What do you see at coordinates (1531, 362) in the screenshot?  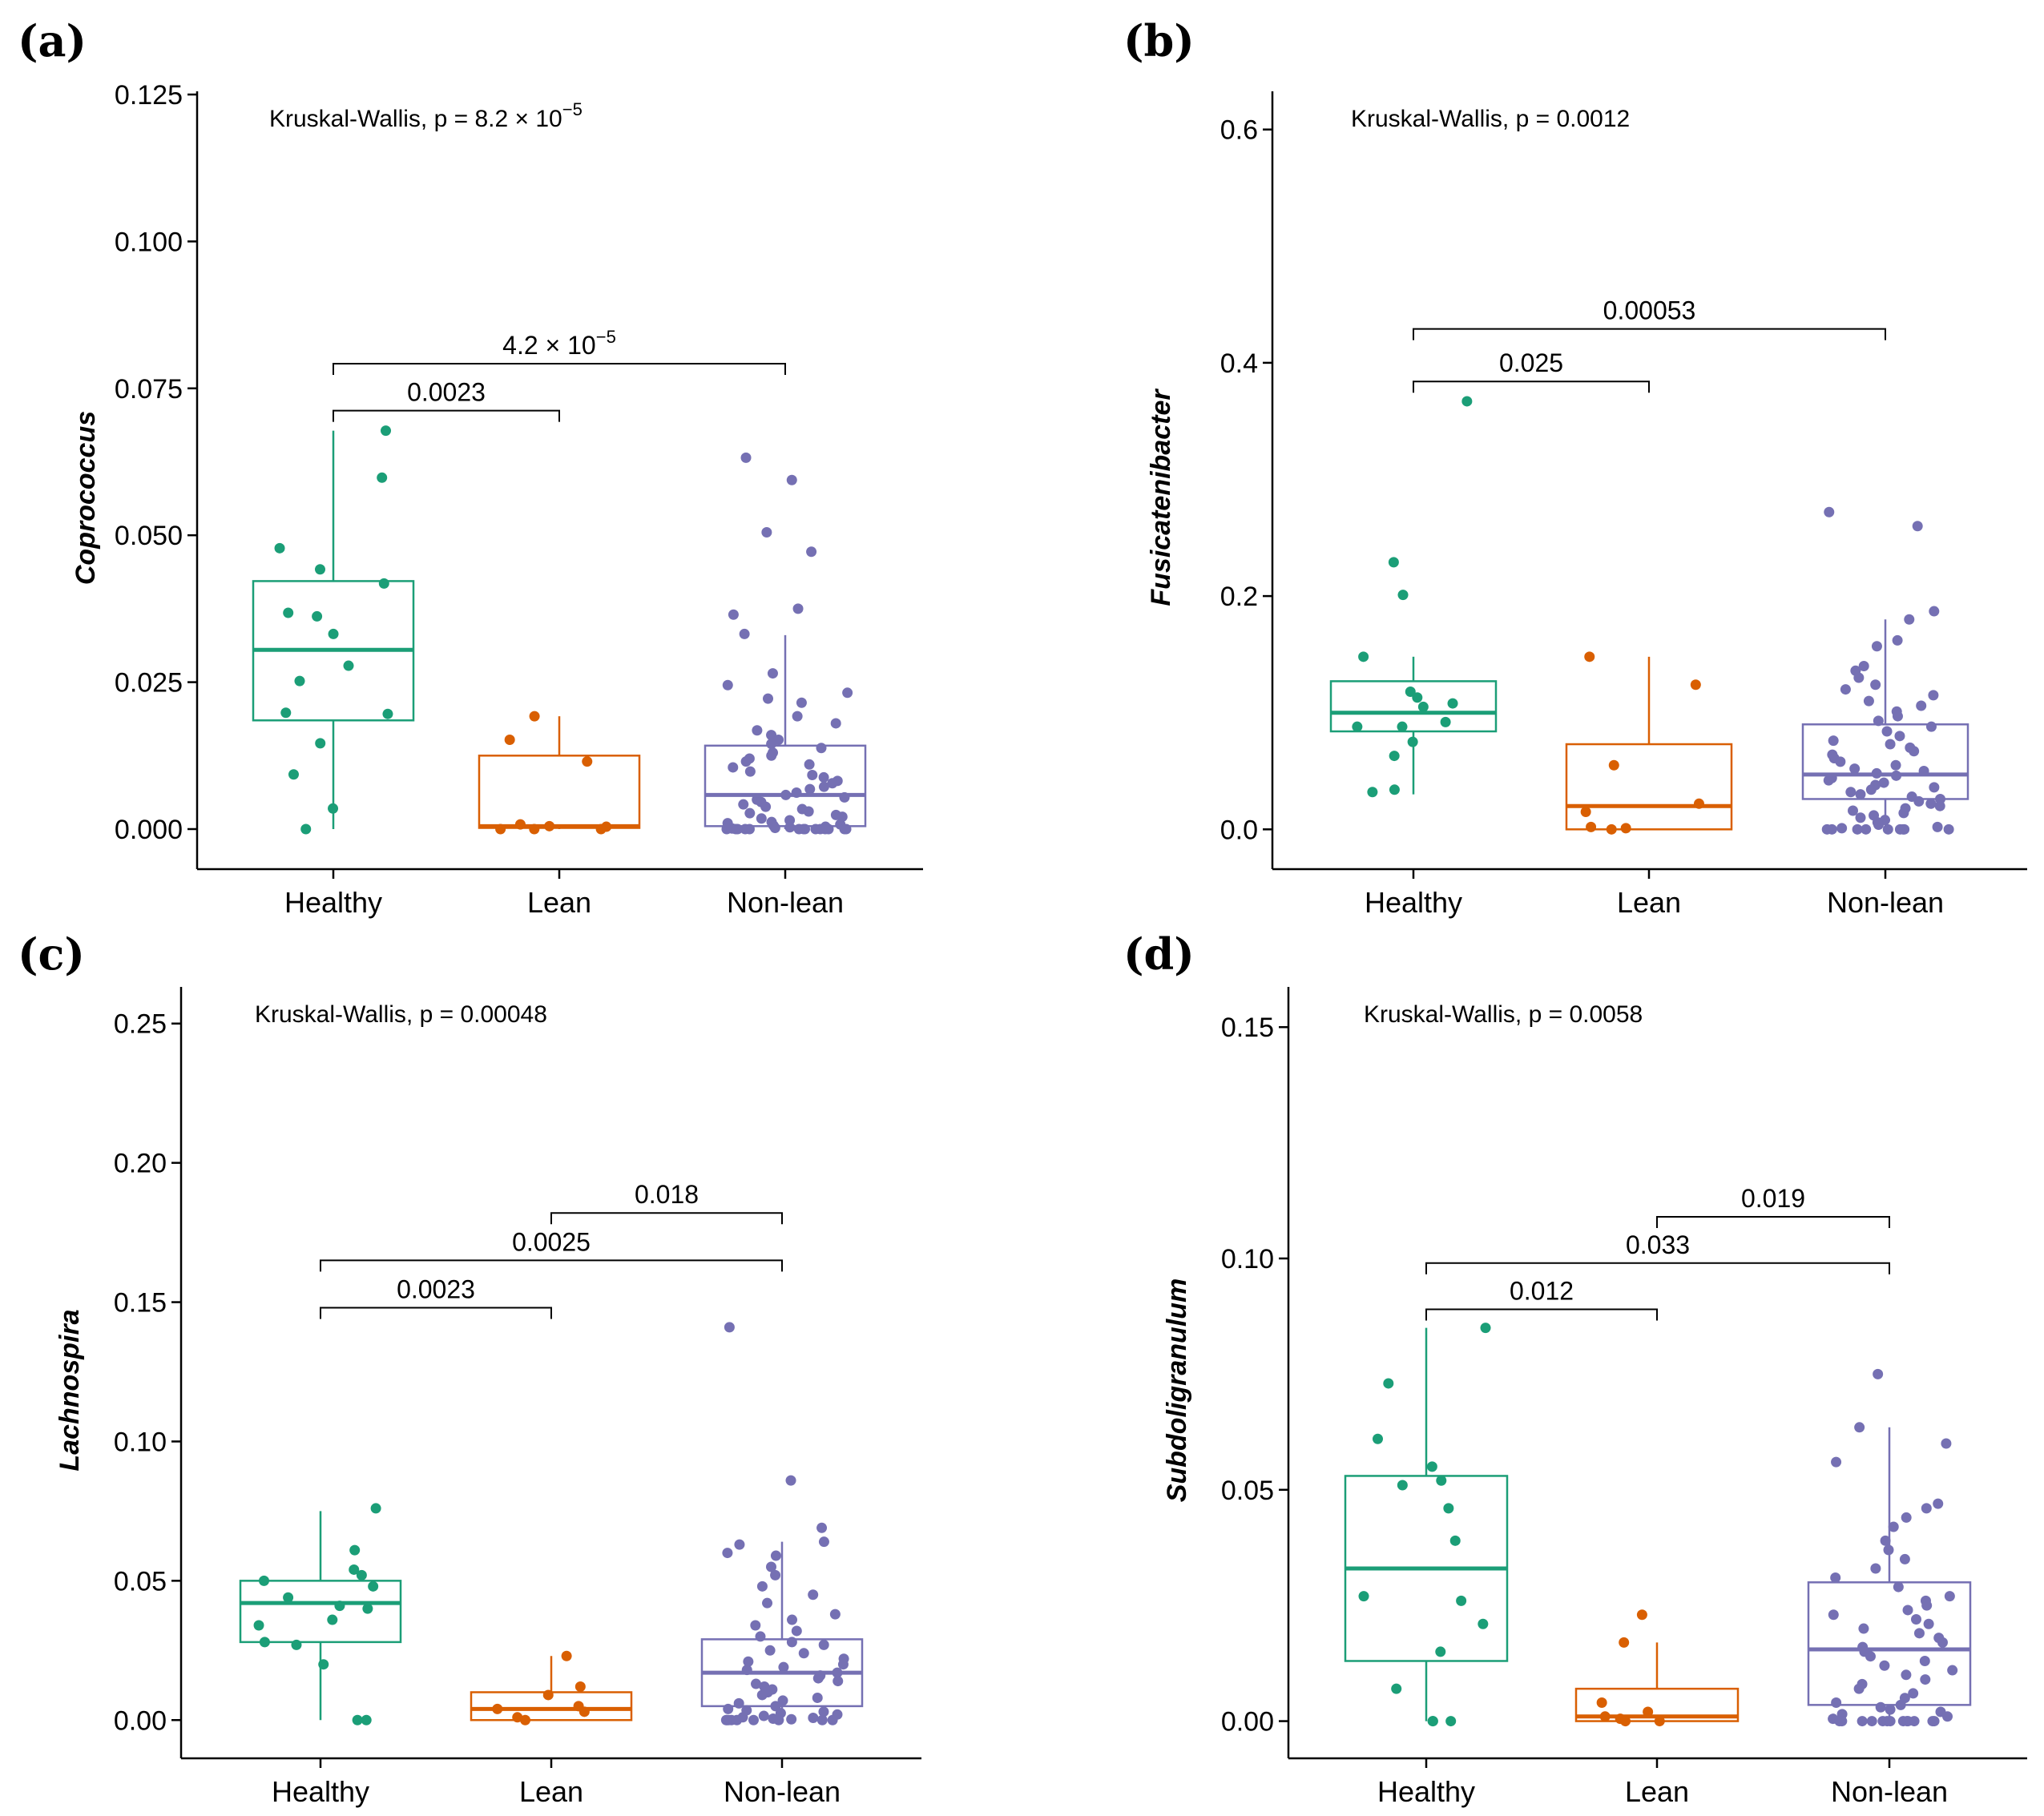 I see `p-value-text: 0.025` at bounding box center [1531, 362].